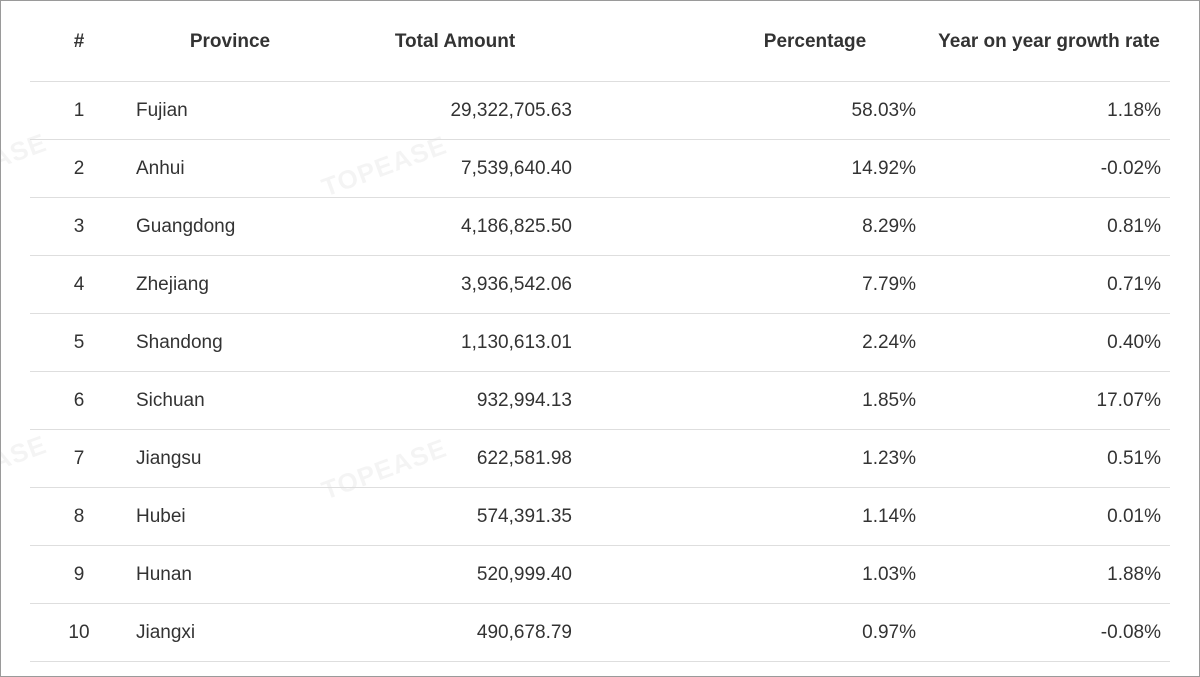 The image size is (1200, 677). I want to click on cell-province: Guangdong, so click(242, 226).